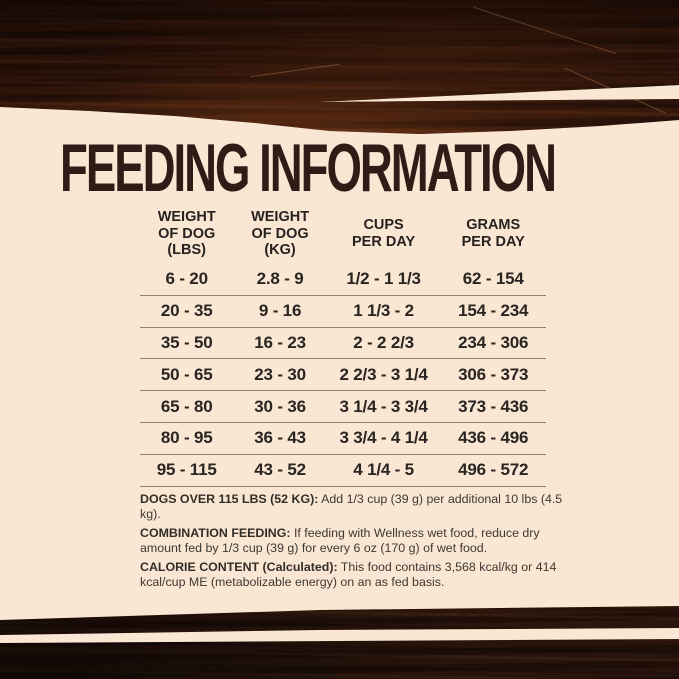  I want to click on grams-per-day-value: 62 - 154, so click(493, 279).